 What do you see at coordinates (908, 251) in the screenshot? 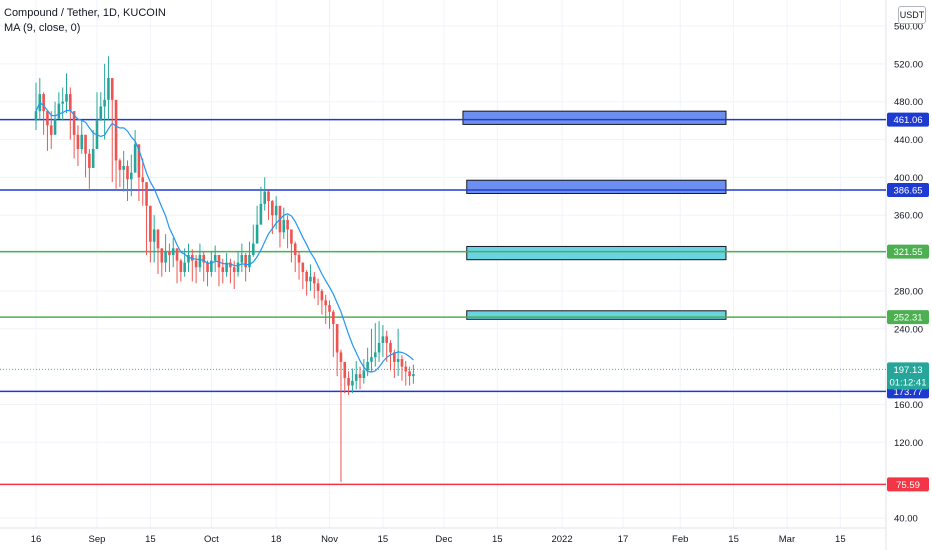
I see `price-tag-2-bg` at bounding box center [908, 251].